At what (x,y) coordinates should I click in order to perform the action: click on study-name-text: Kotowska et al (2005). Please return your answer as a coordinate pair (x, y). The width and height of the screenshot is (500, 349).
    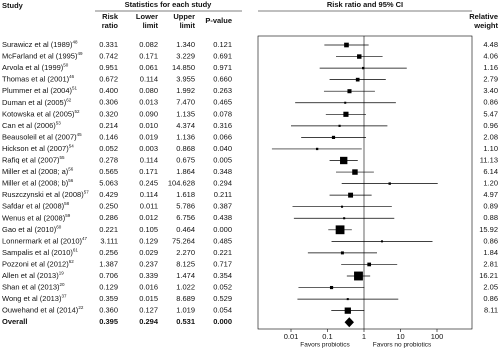
    Looking at the image, I should click on (38, 113).